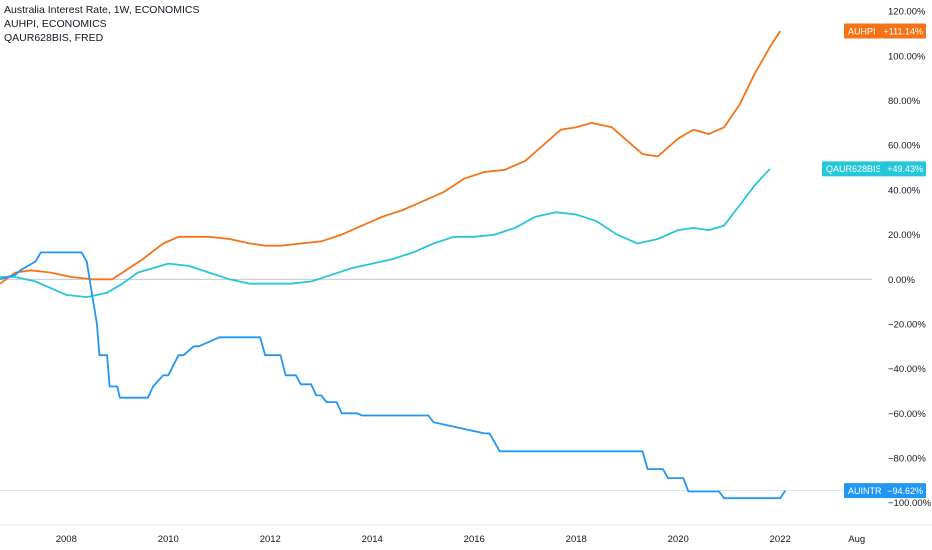  Describe the element at coordinates (780, 539) in the screenshot. I see `x-tick-label: 2022` at that location.